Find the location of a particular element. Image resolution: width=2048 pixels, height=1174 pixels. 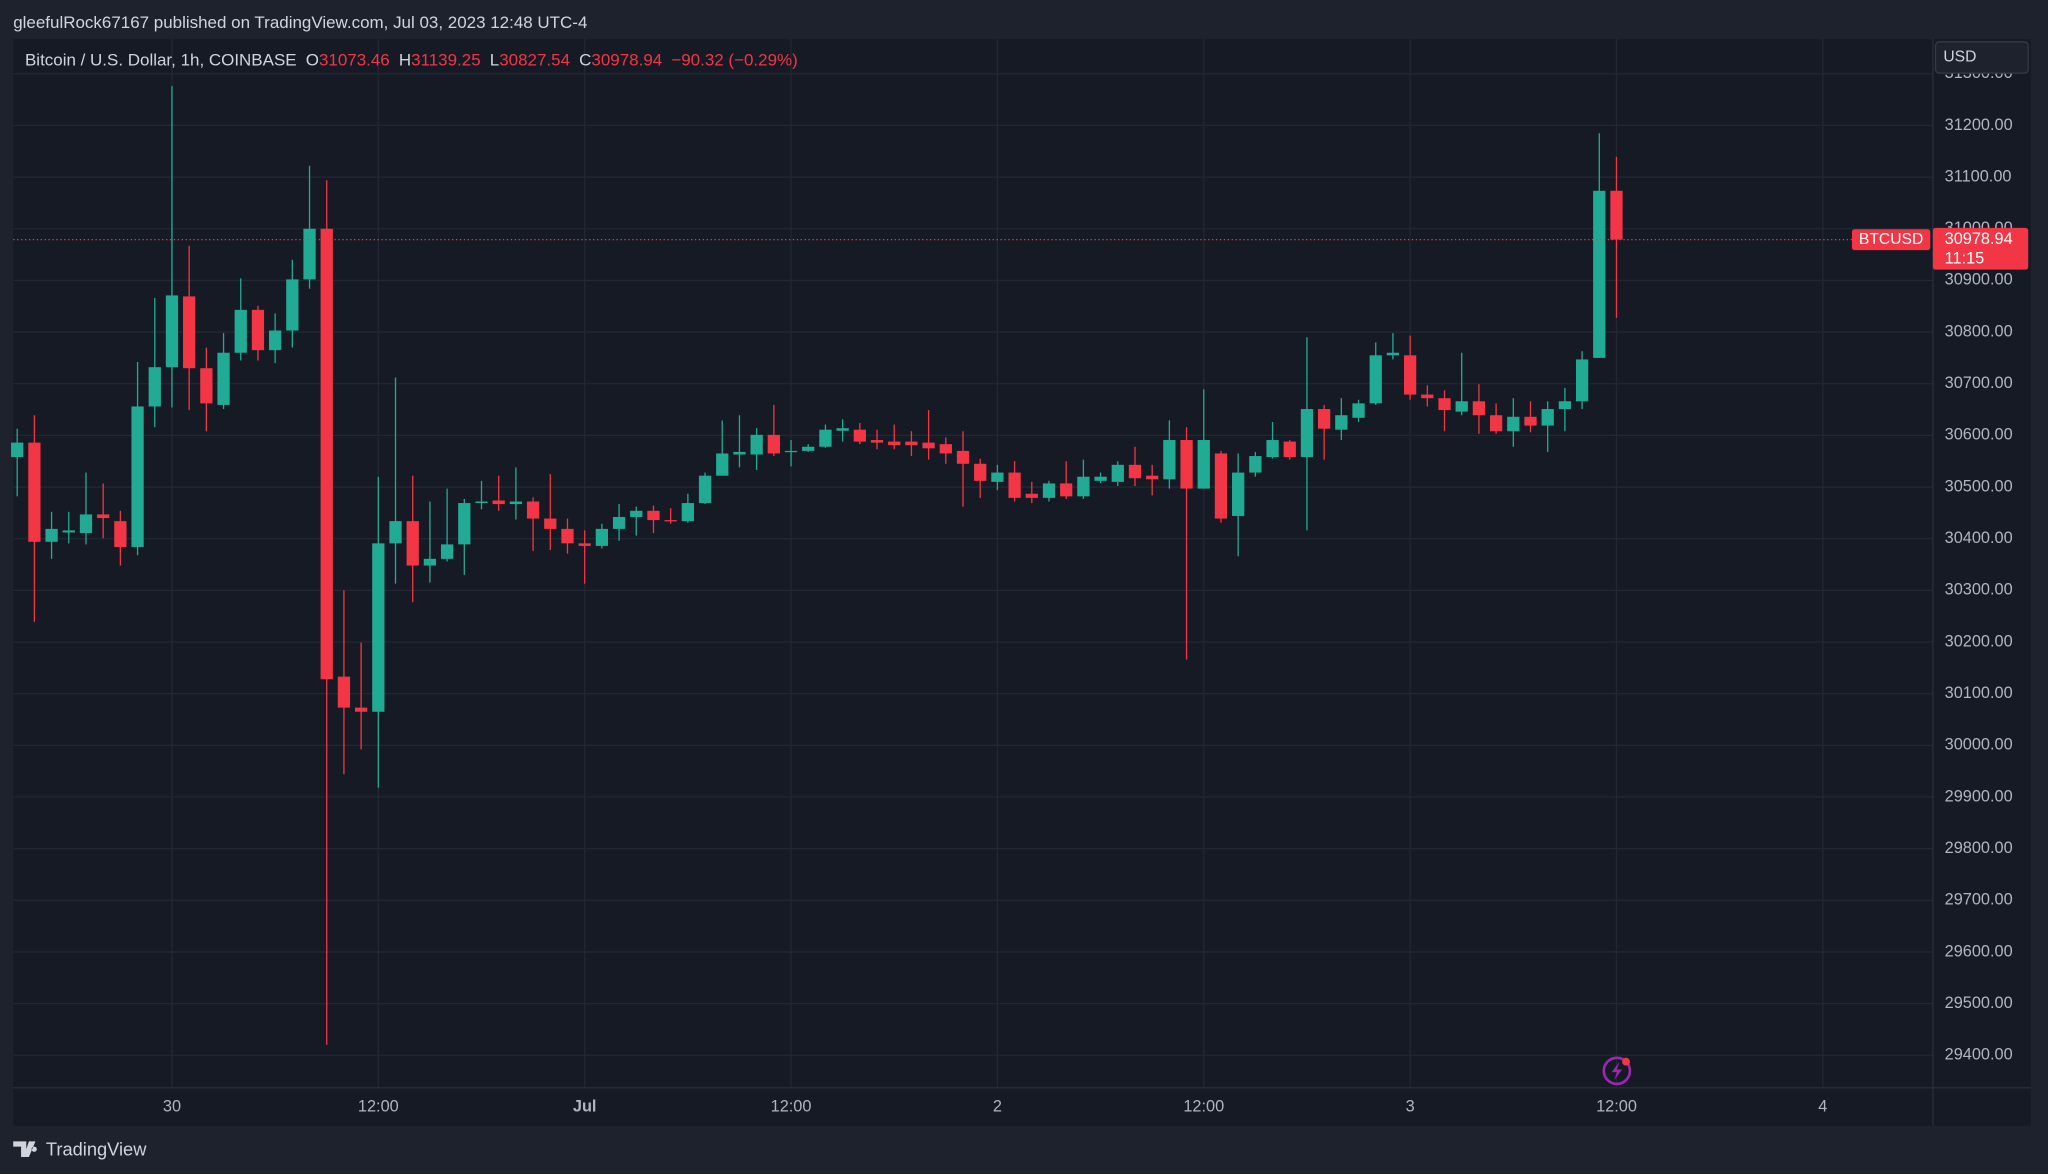

legend-text: H is located at coordinates (405, 60).